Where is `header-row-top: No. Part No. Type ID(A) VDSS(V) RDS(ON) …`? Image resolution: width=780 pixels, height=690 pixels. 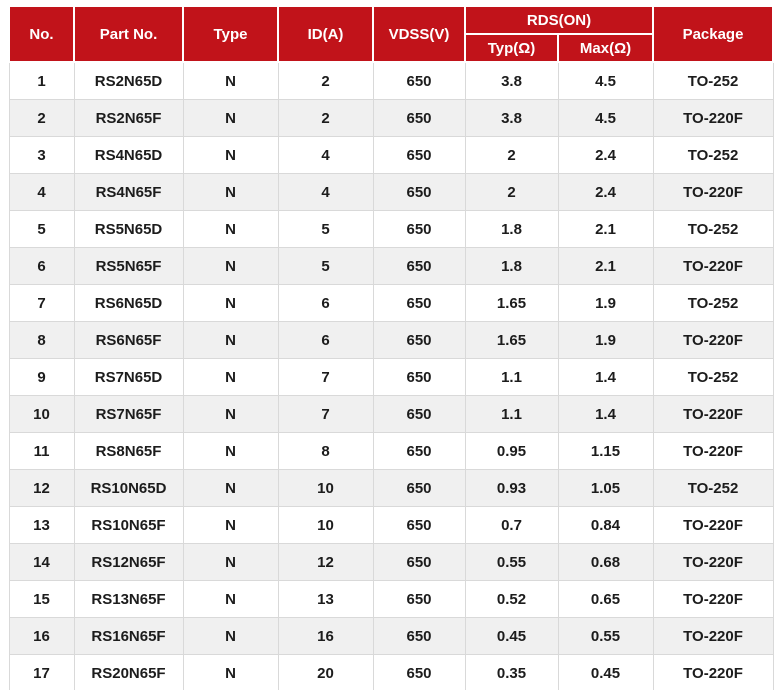
header-row-top: No. Part No. Type ID(A) VDSS(V) RDS(ON) … is located at coordinates (391, 34).